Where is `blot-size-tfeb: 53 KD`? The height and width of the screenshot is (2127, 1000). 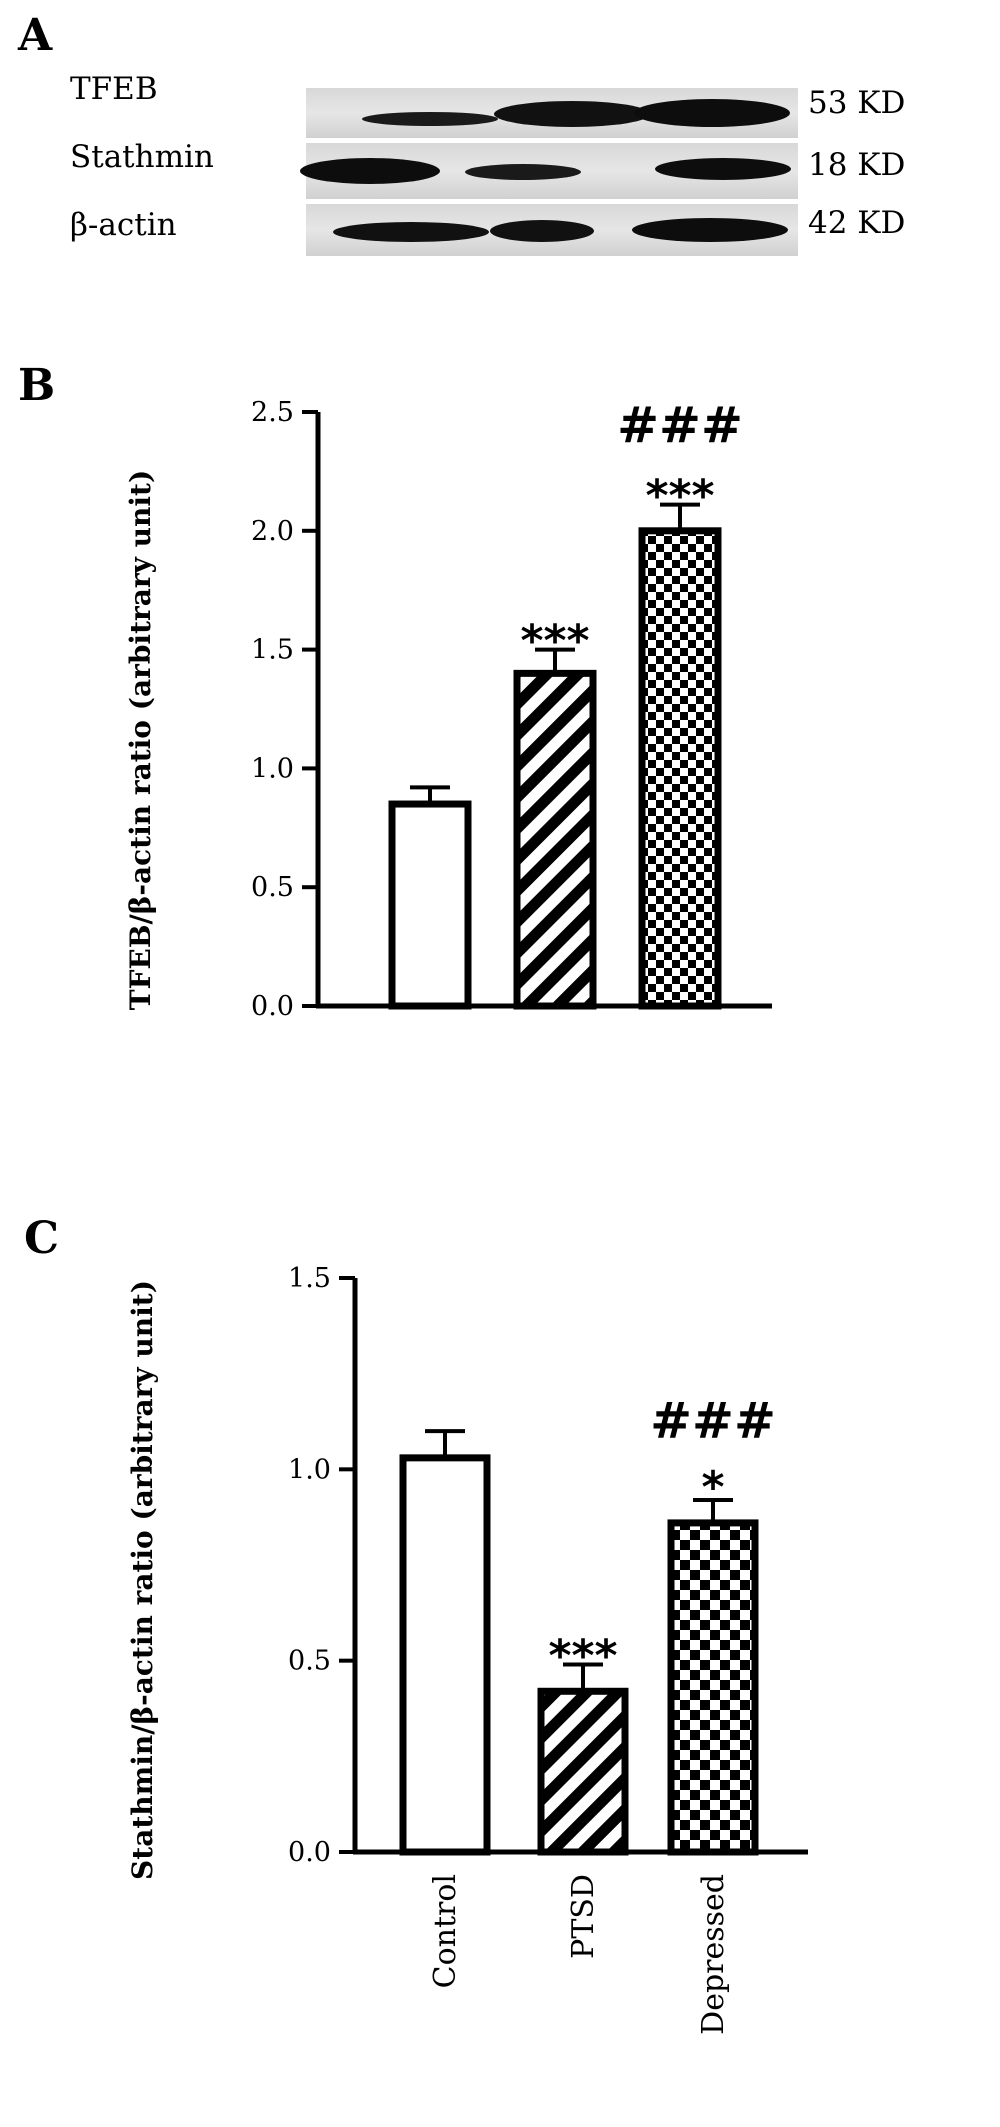 blot-size-tfeb: 53 KD is located at coordinates (856, 103).